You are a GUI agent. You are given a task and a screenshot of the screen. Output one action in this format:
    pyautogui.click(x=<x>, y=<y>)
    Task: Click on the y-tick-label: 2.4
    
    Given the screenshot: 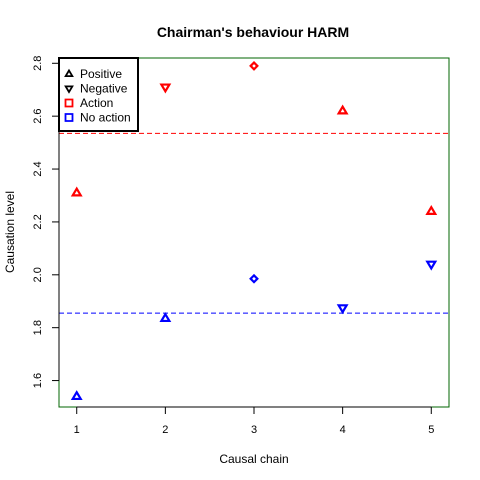 What is the action you would take?
    pyautogui.click(x=38, y=168)
    